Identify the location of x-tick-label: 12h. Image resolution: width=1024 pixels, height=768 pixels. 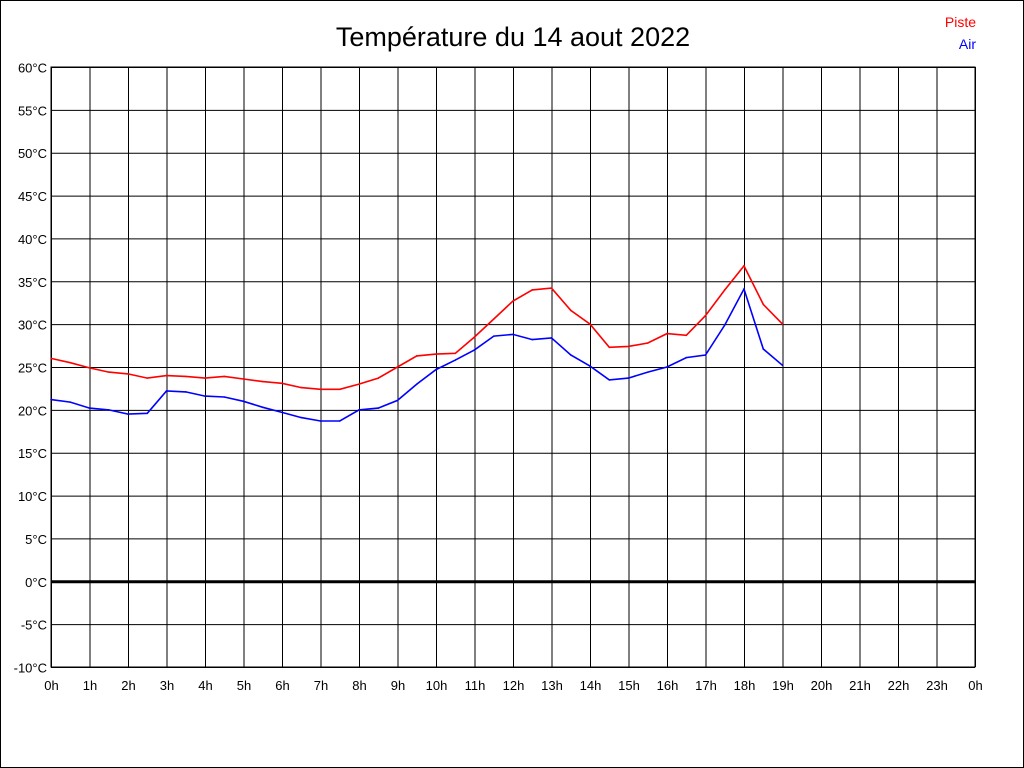
(514, 685).